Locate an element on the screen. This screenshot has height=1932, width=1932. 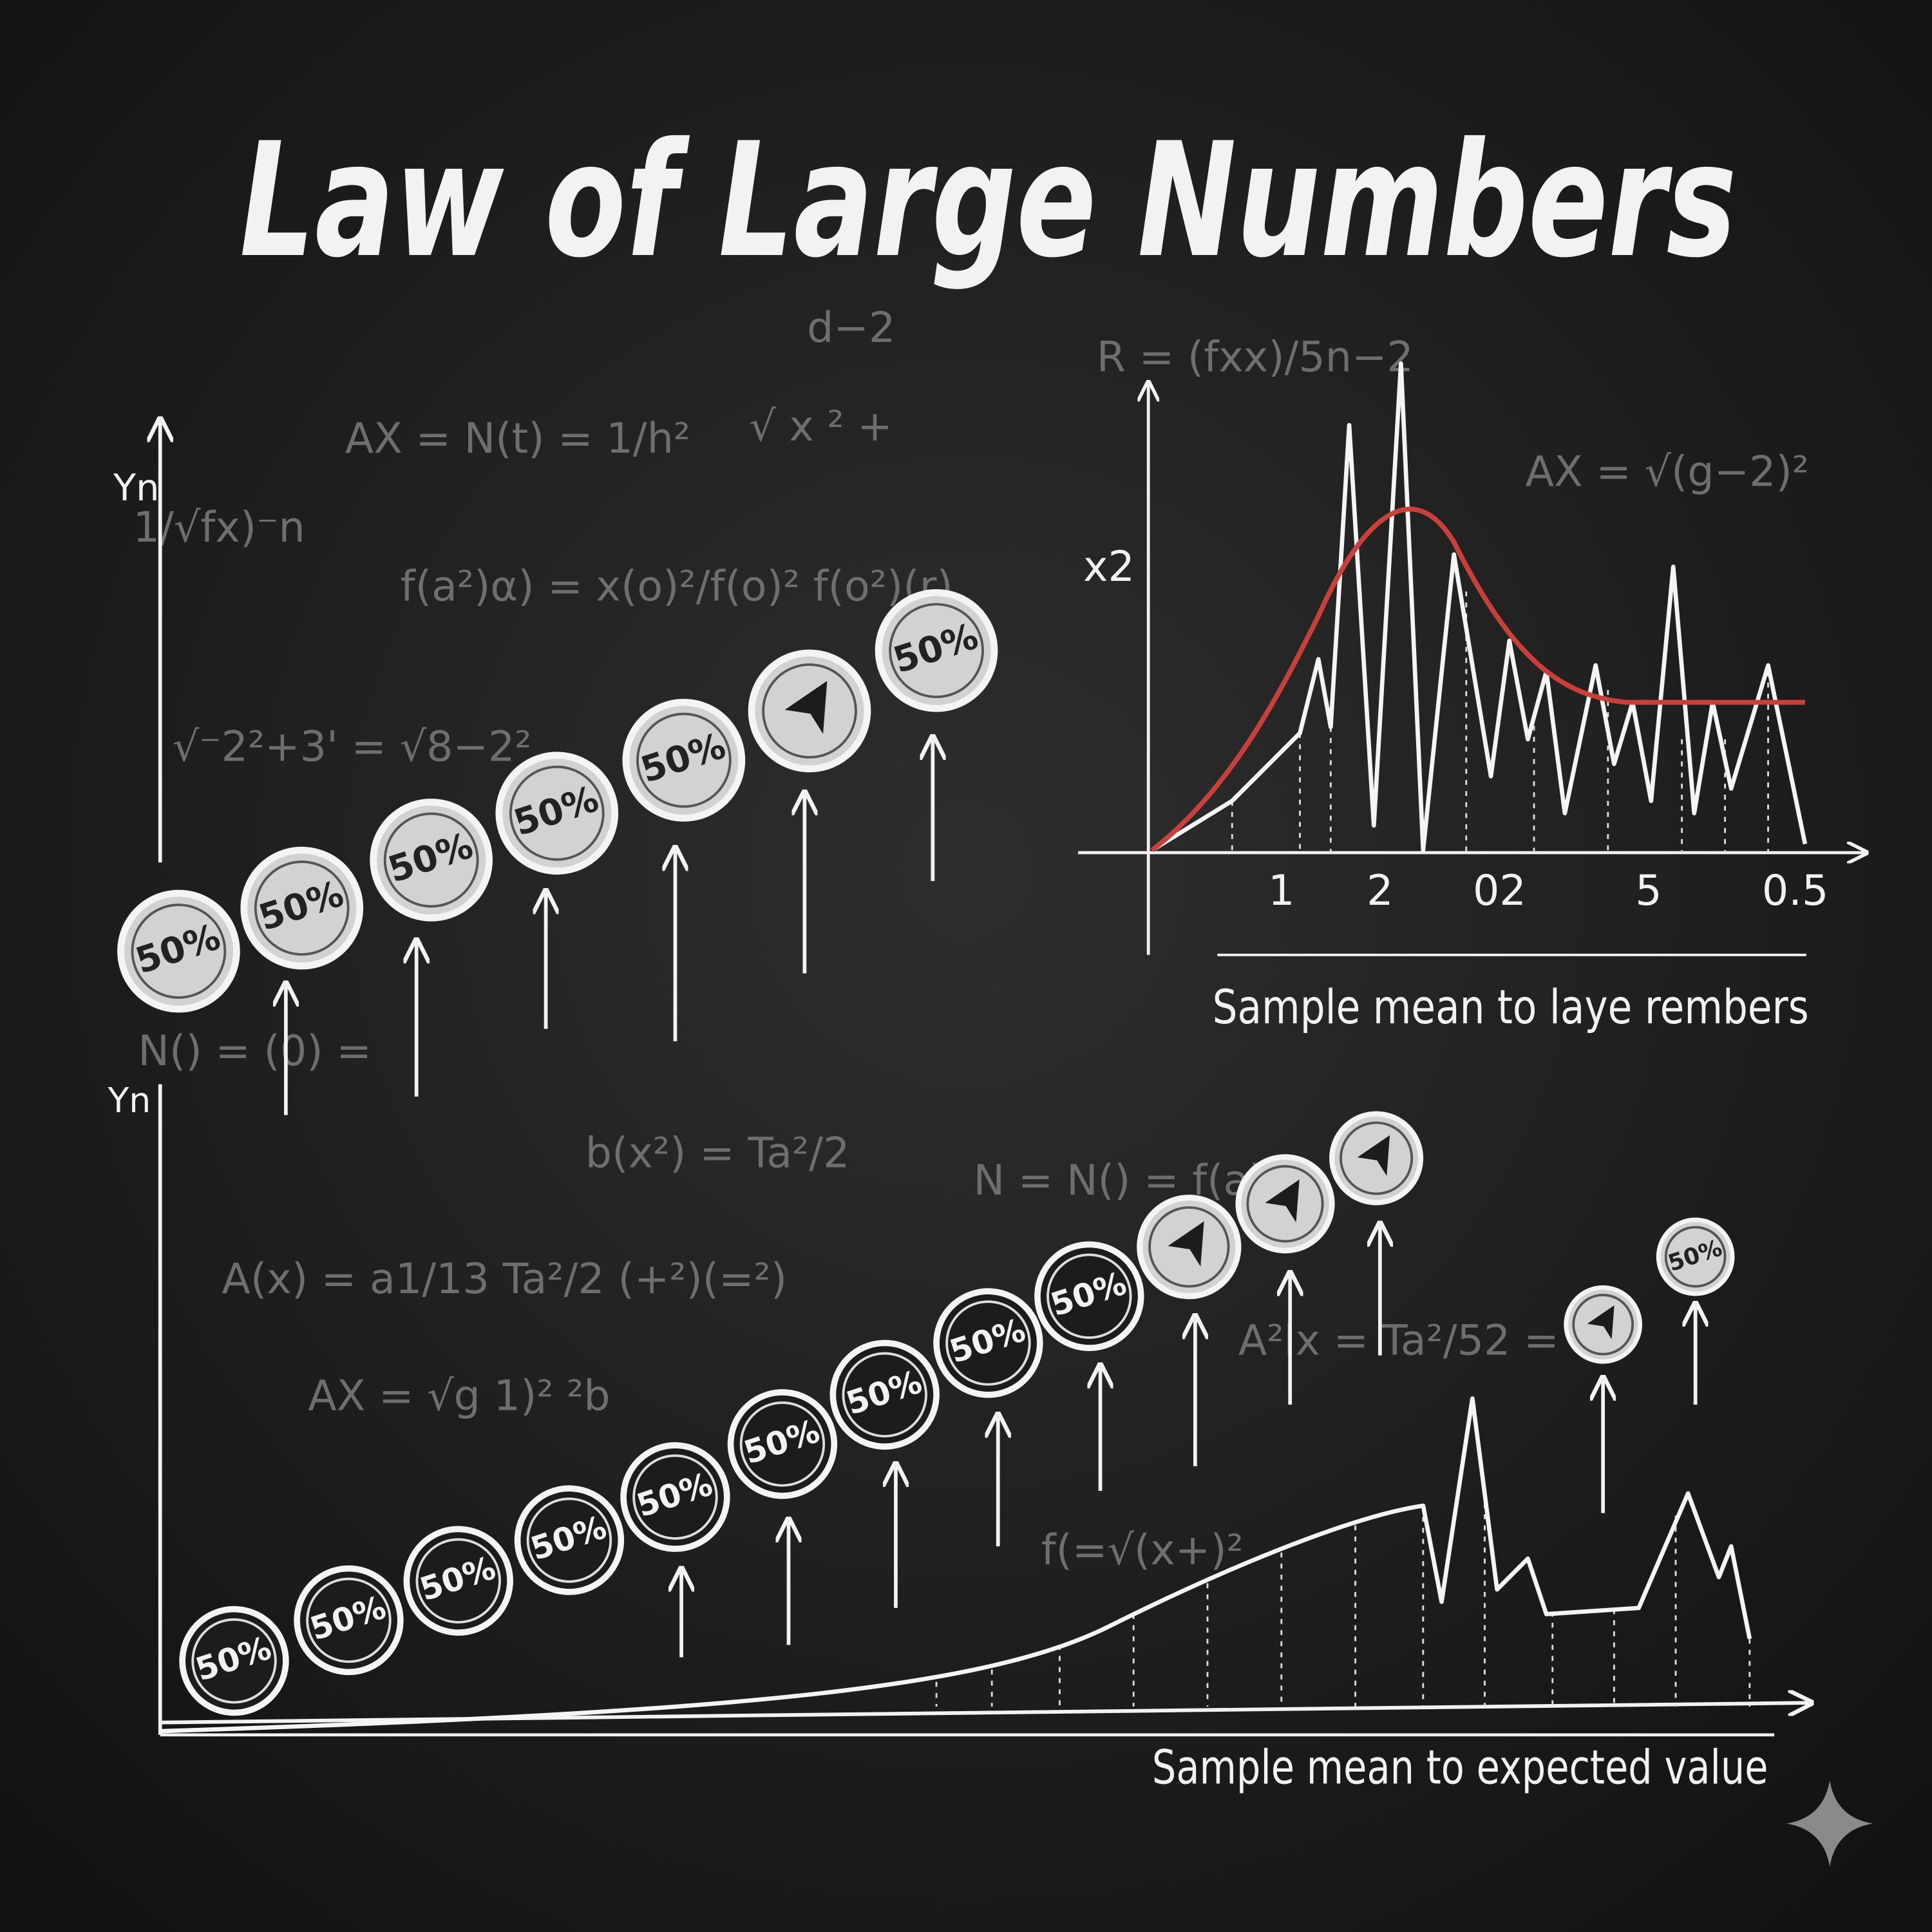
formula: AX = N(t) = 1/h² is located at coordinates (517, 439).